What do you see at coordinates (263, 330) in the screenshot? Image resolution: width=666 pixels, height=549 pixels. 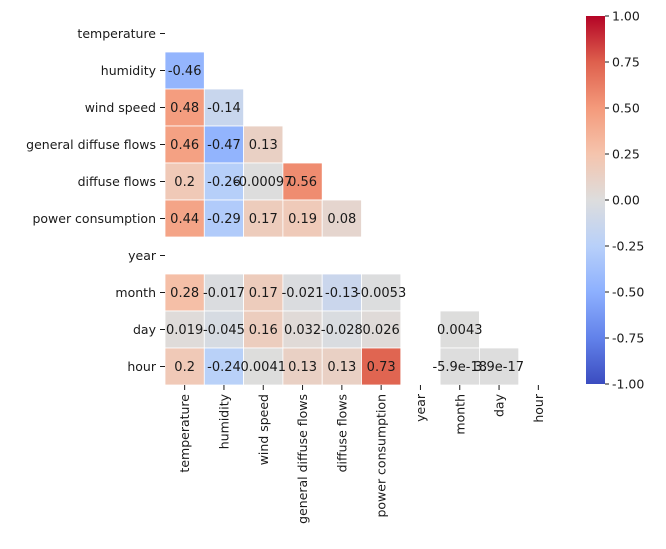 I see `cell-value-label: 0.16` at bounding box center [263, 330].